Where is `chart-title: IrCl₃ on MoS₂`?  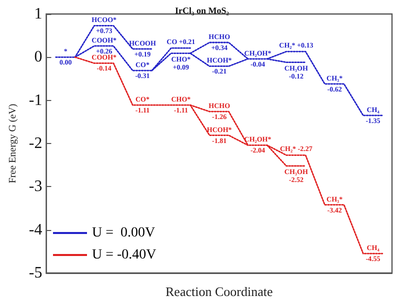
chart-title: IrCl₃ on MoS₂ is located at coordinates (202, 11).